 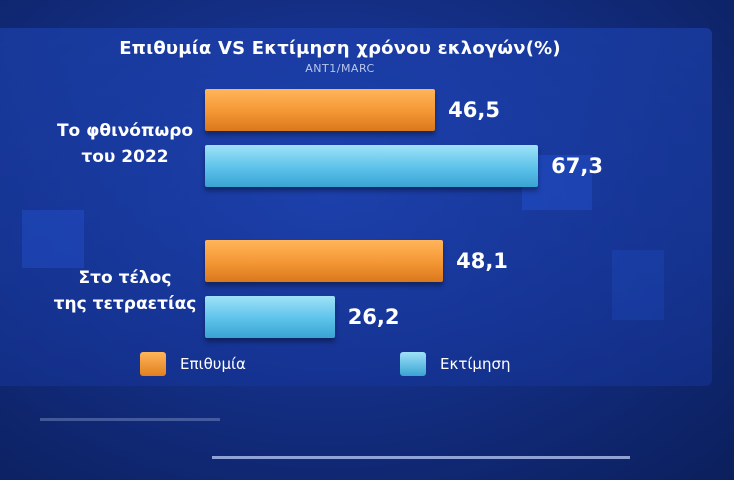 What do you see at coordinates (474, 110) in the screenshot?
I see `value-label-desire-autumn-2022: 46,5` at bounding box center [474, 110].